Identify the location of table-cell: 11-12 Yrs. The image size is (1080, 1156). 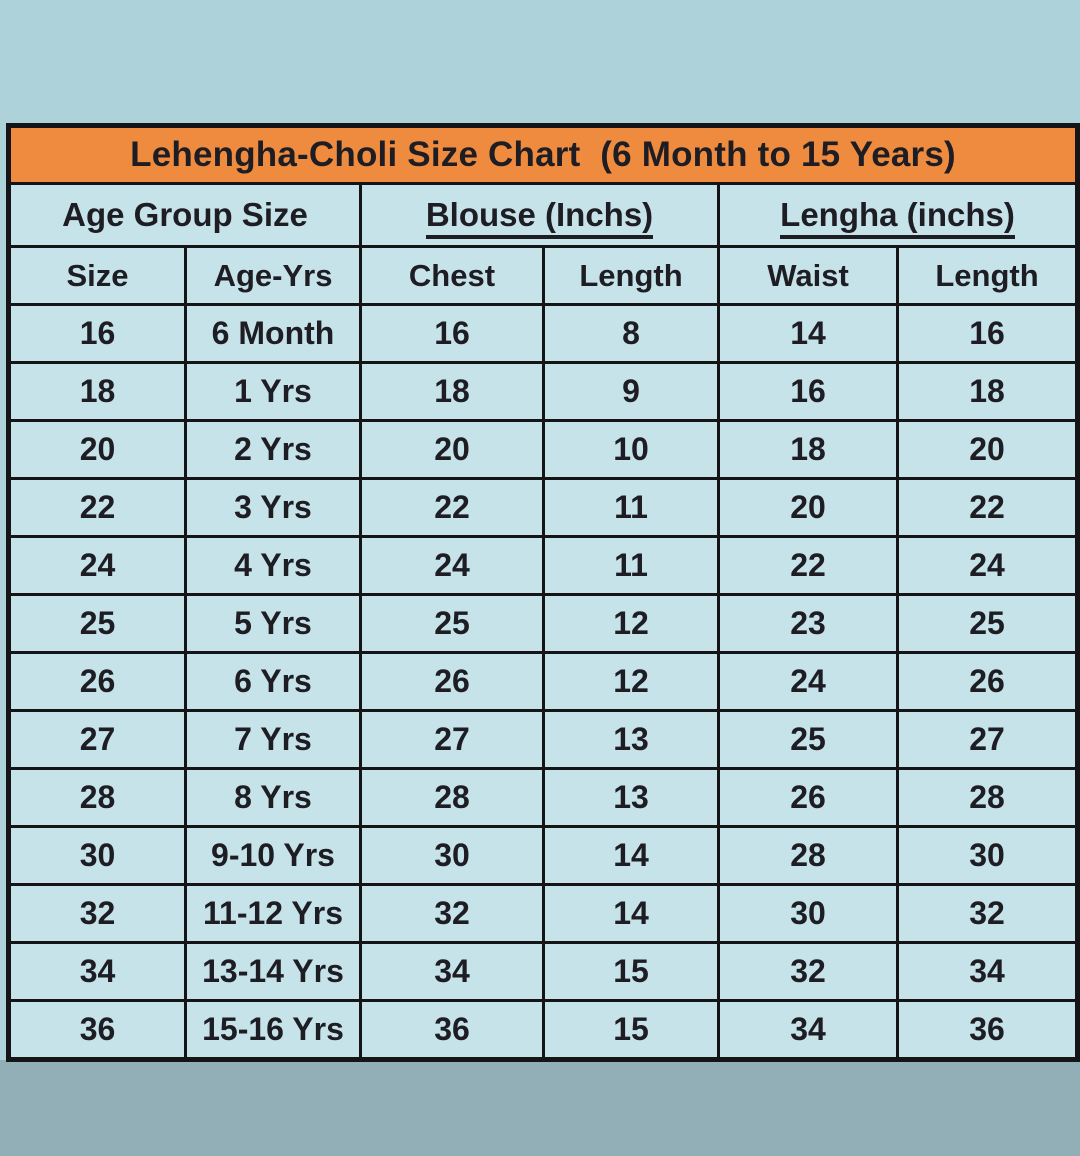
(273, 913).